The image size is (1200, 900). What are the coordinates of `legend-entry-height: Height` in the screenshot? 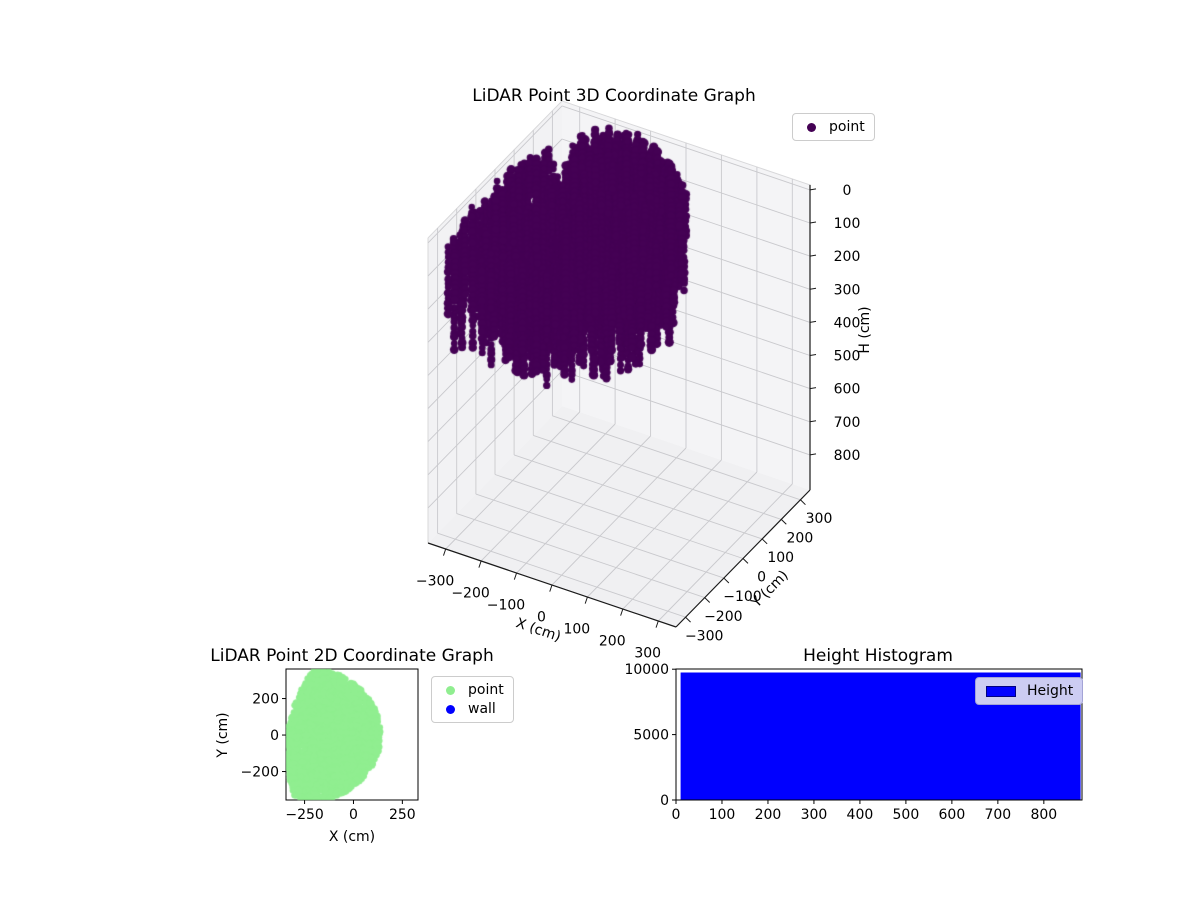 It's located at (1028, 691).